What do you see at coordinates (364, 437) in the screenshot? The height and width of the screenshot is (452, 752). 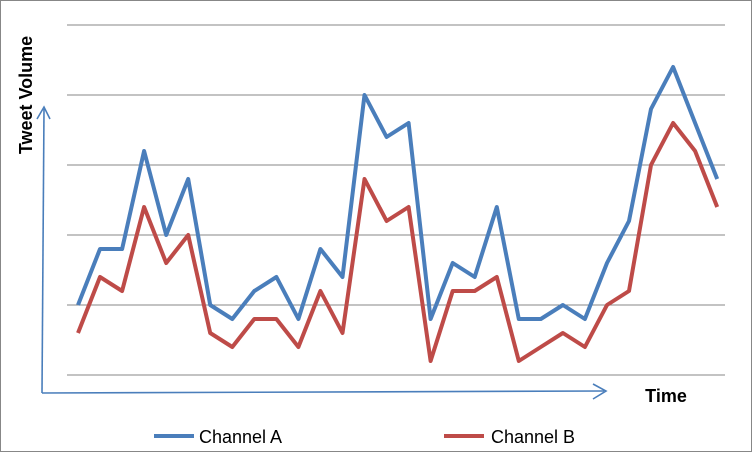 I see `legend: Channel A Channel B` at bounding box center [364, 437].